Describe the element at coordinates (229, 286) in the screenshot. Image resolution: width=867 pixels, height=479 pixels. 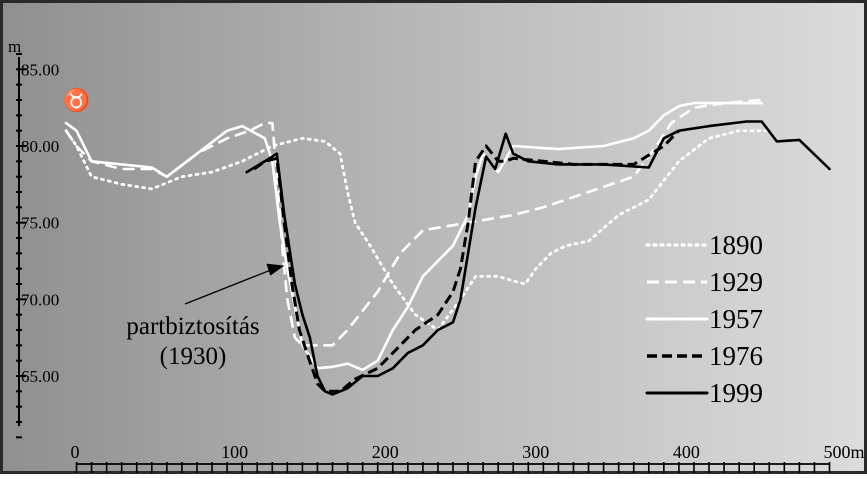
I see `annotation-arrow` at that location.